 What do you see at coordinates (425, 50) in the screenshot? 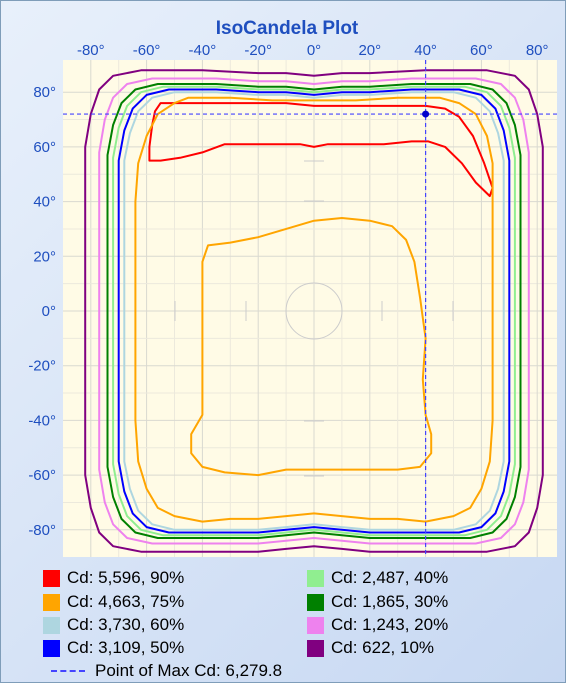
I see `x-tick-label-6: 40°` at bounding box center [425, 50].